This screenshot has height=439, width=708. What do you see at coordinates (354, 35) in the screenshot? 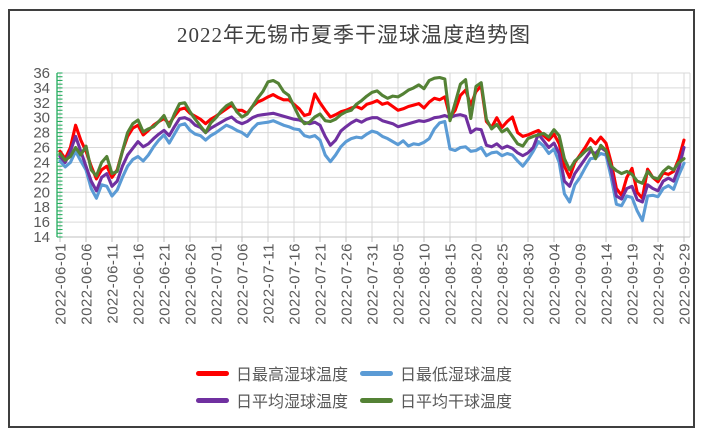
I see `chart-title: 2022年无锡市夏季干湿球温度趋势图` at bounding box center [354, 35].